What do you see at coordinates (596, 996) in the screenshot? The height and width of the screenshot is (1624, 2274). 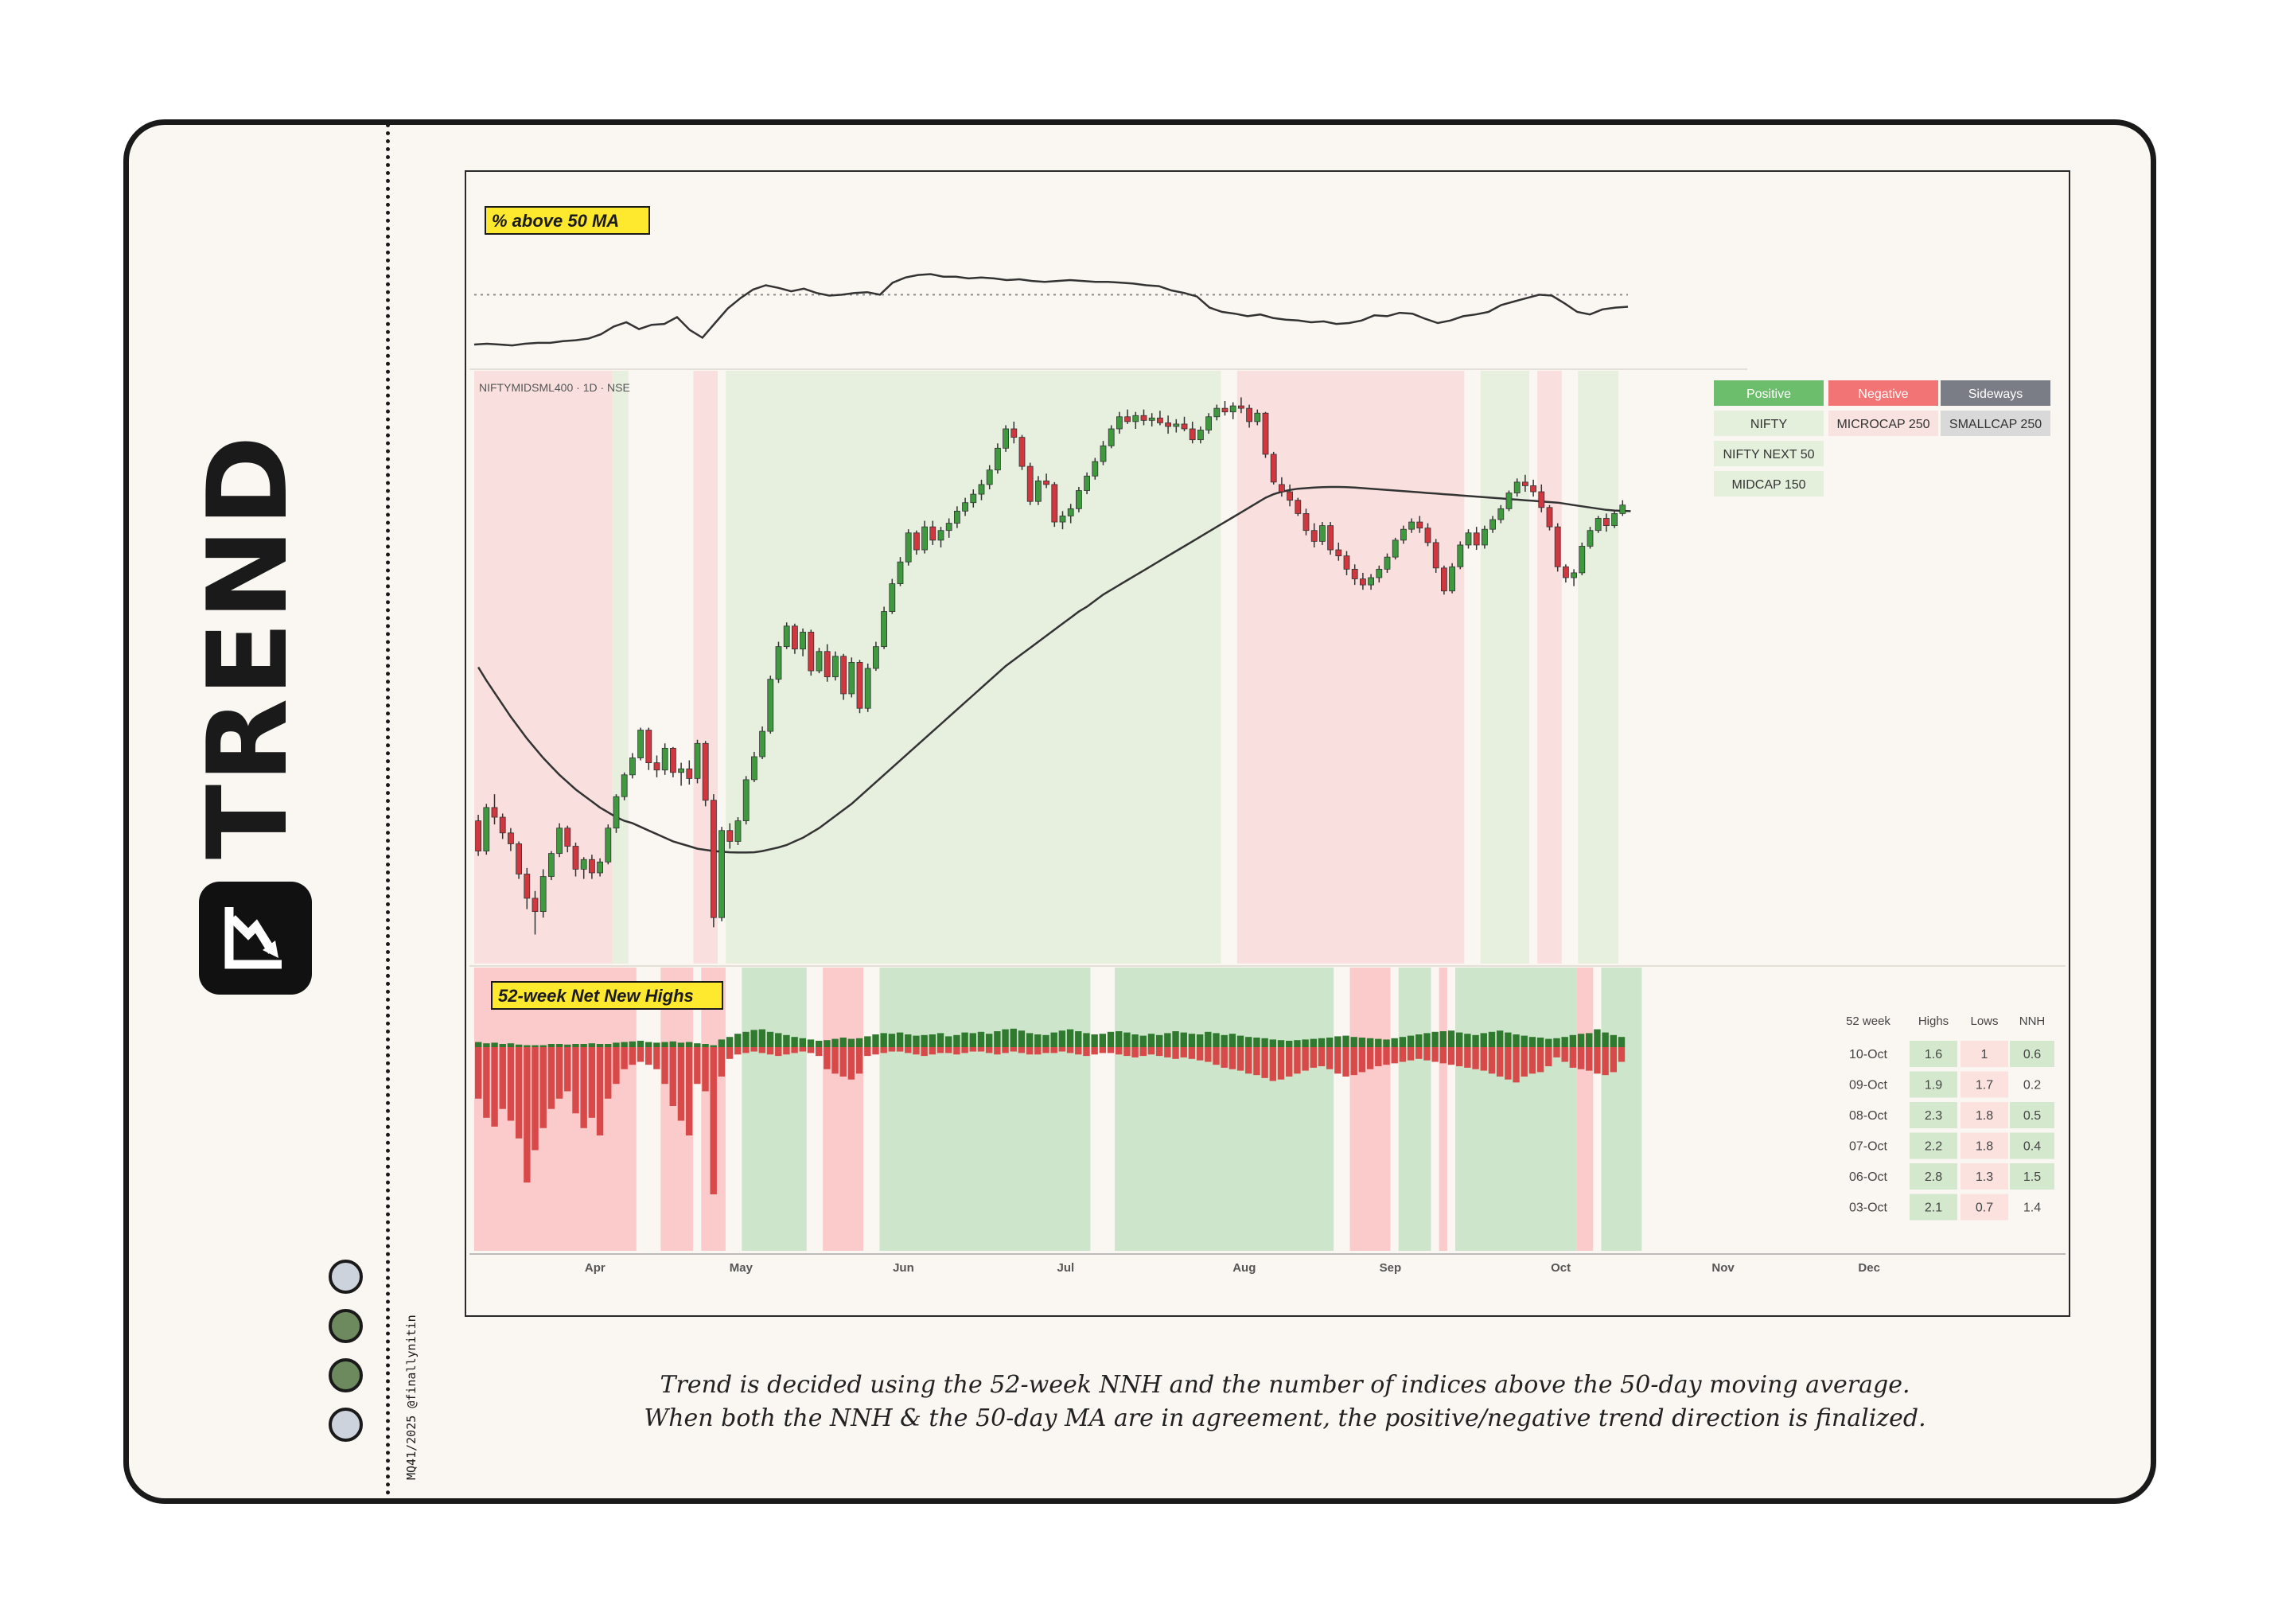 I see `nnh-title: 52-week Net New Highs` at bounding box center [596, 996].